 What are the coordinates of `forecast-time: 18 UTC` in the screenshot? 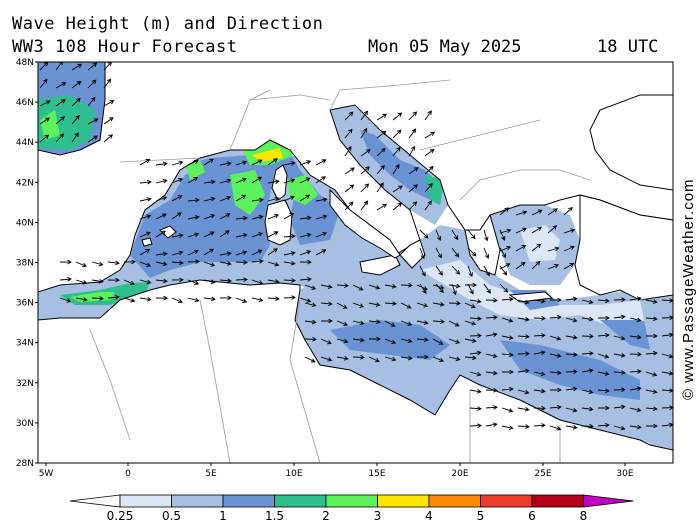 It's located at (628, 47).